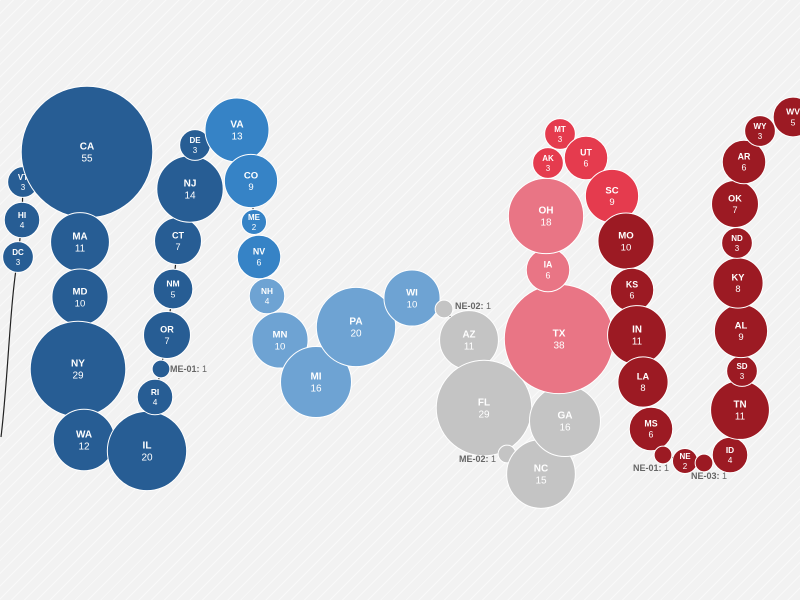 Image resolution: width=800 pixels, height=600 pixels. I want to click on state-bubble-wy: WY3, so click(760, 131).